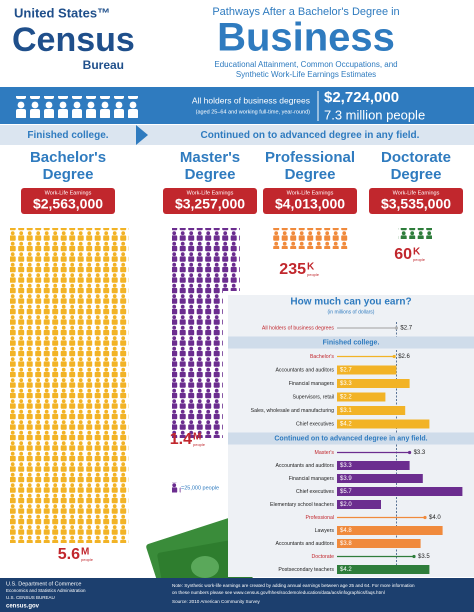  I want to click on chart-title: How much can you earn?, so click(350, 302).